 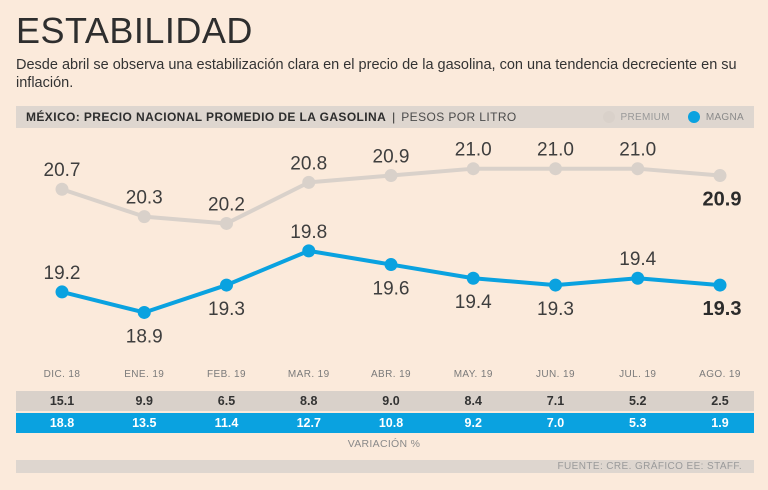 What do you see at coordinates (62, 170) in the screenshot?
I see `data-label-premium: 20.7` at bounding box center [62, 170].